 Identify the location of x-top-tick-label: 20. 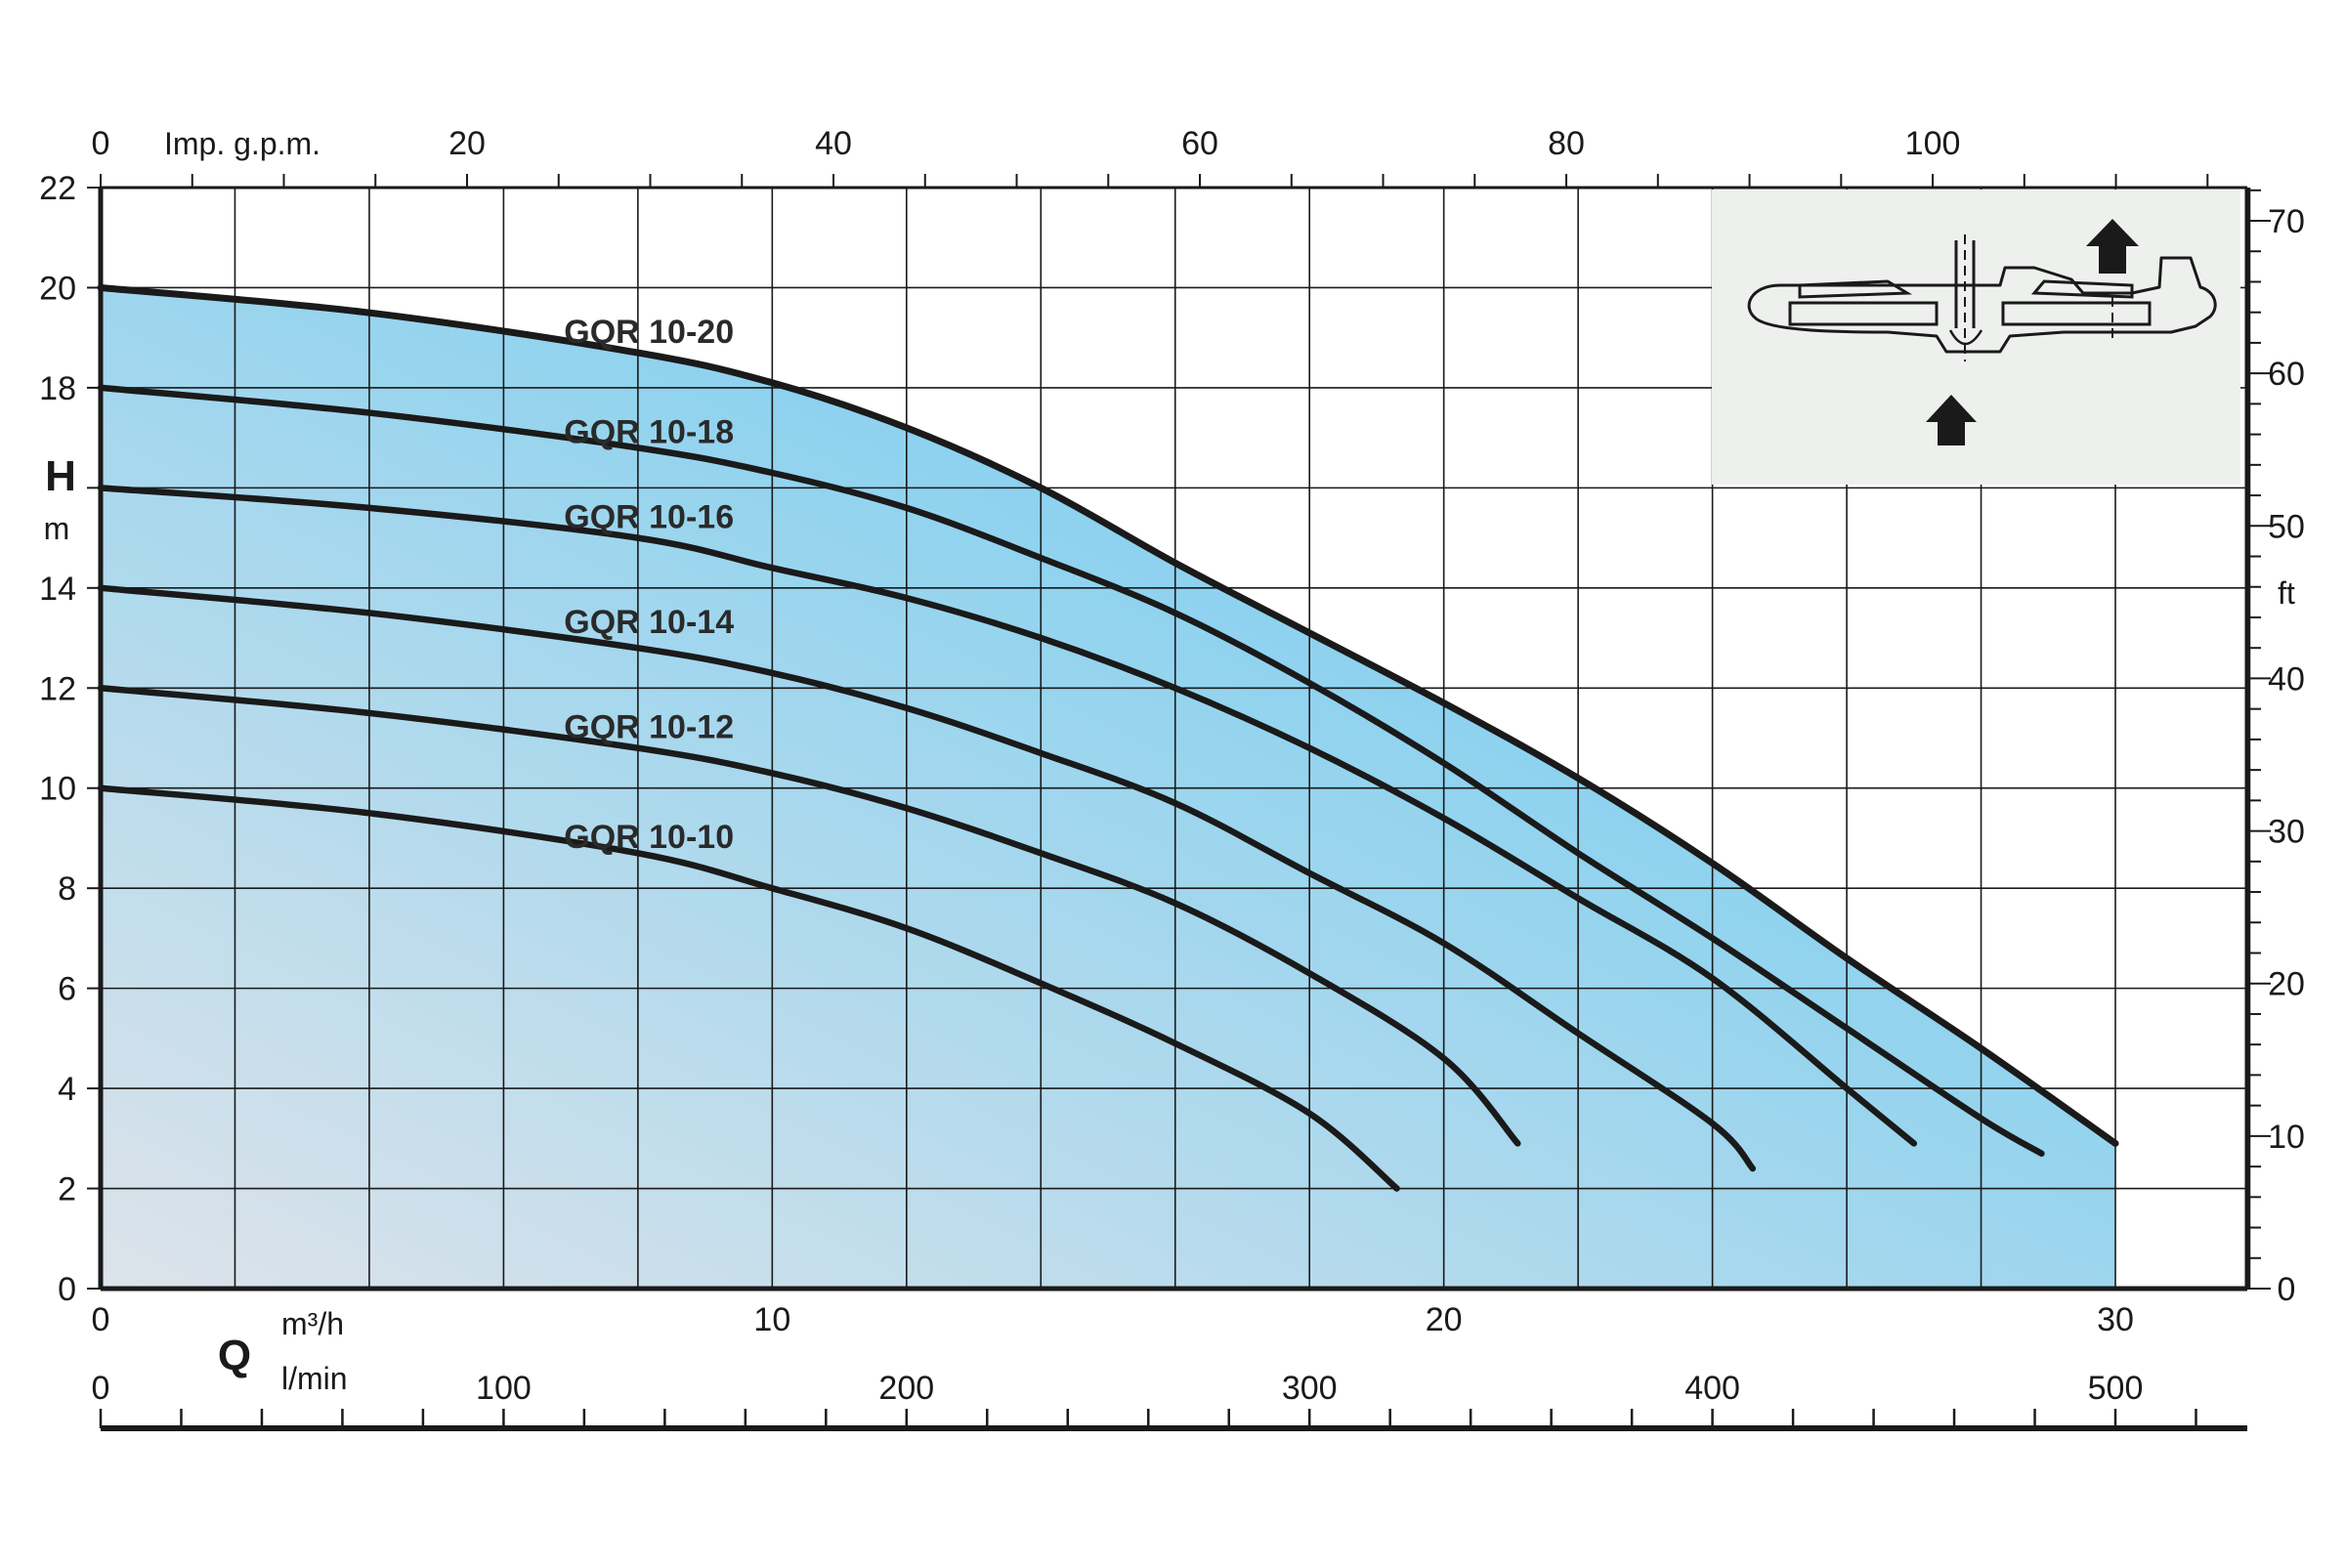
(467, 143).